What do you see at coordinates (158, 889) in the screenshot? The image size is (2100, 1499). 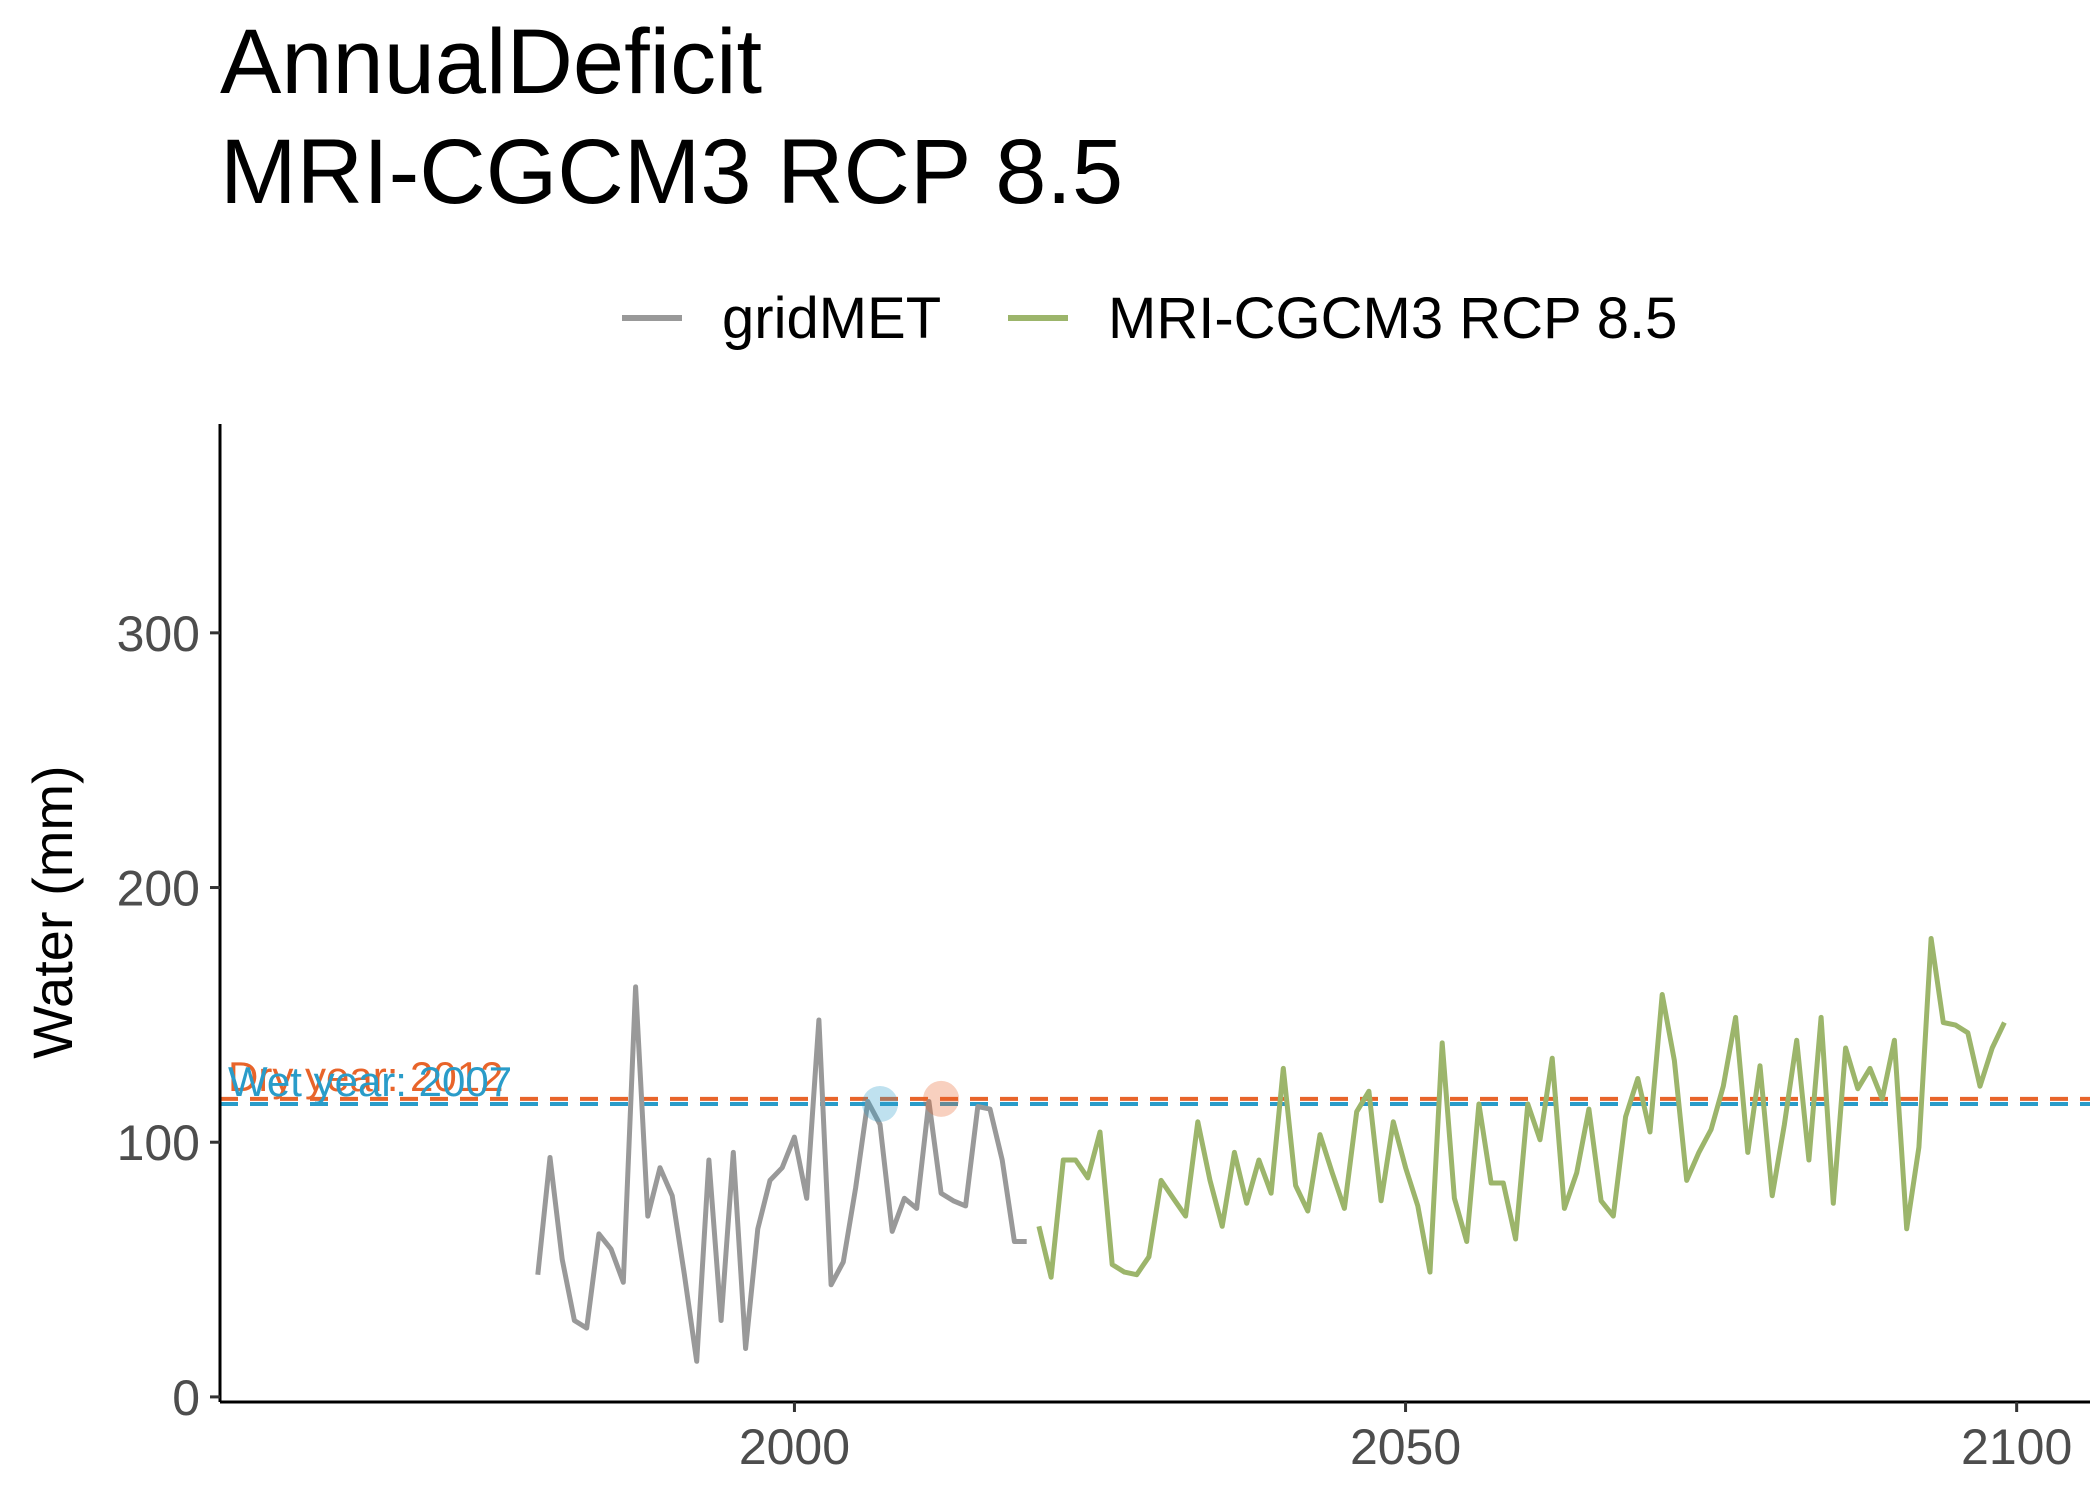 I see `y-tick-label-2: 200` at bounding box center [158, 889].